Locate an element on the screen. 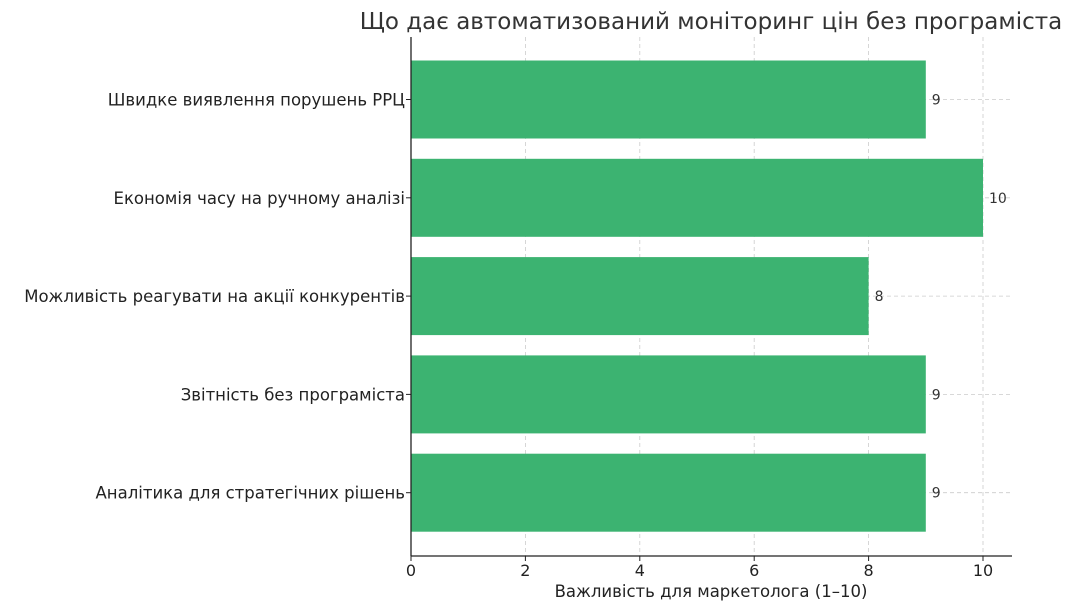 The width and height of the screenshot is (1067, 606). x-tick-label: 8 is located at coordinates (869, 570).